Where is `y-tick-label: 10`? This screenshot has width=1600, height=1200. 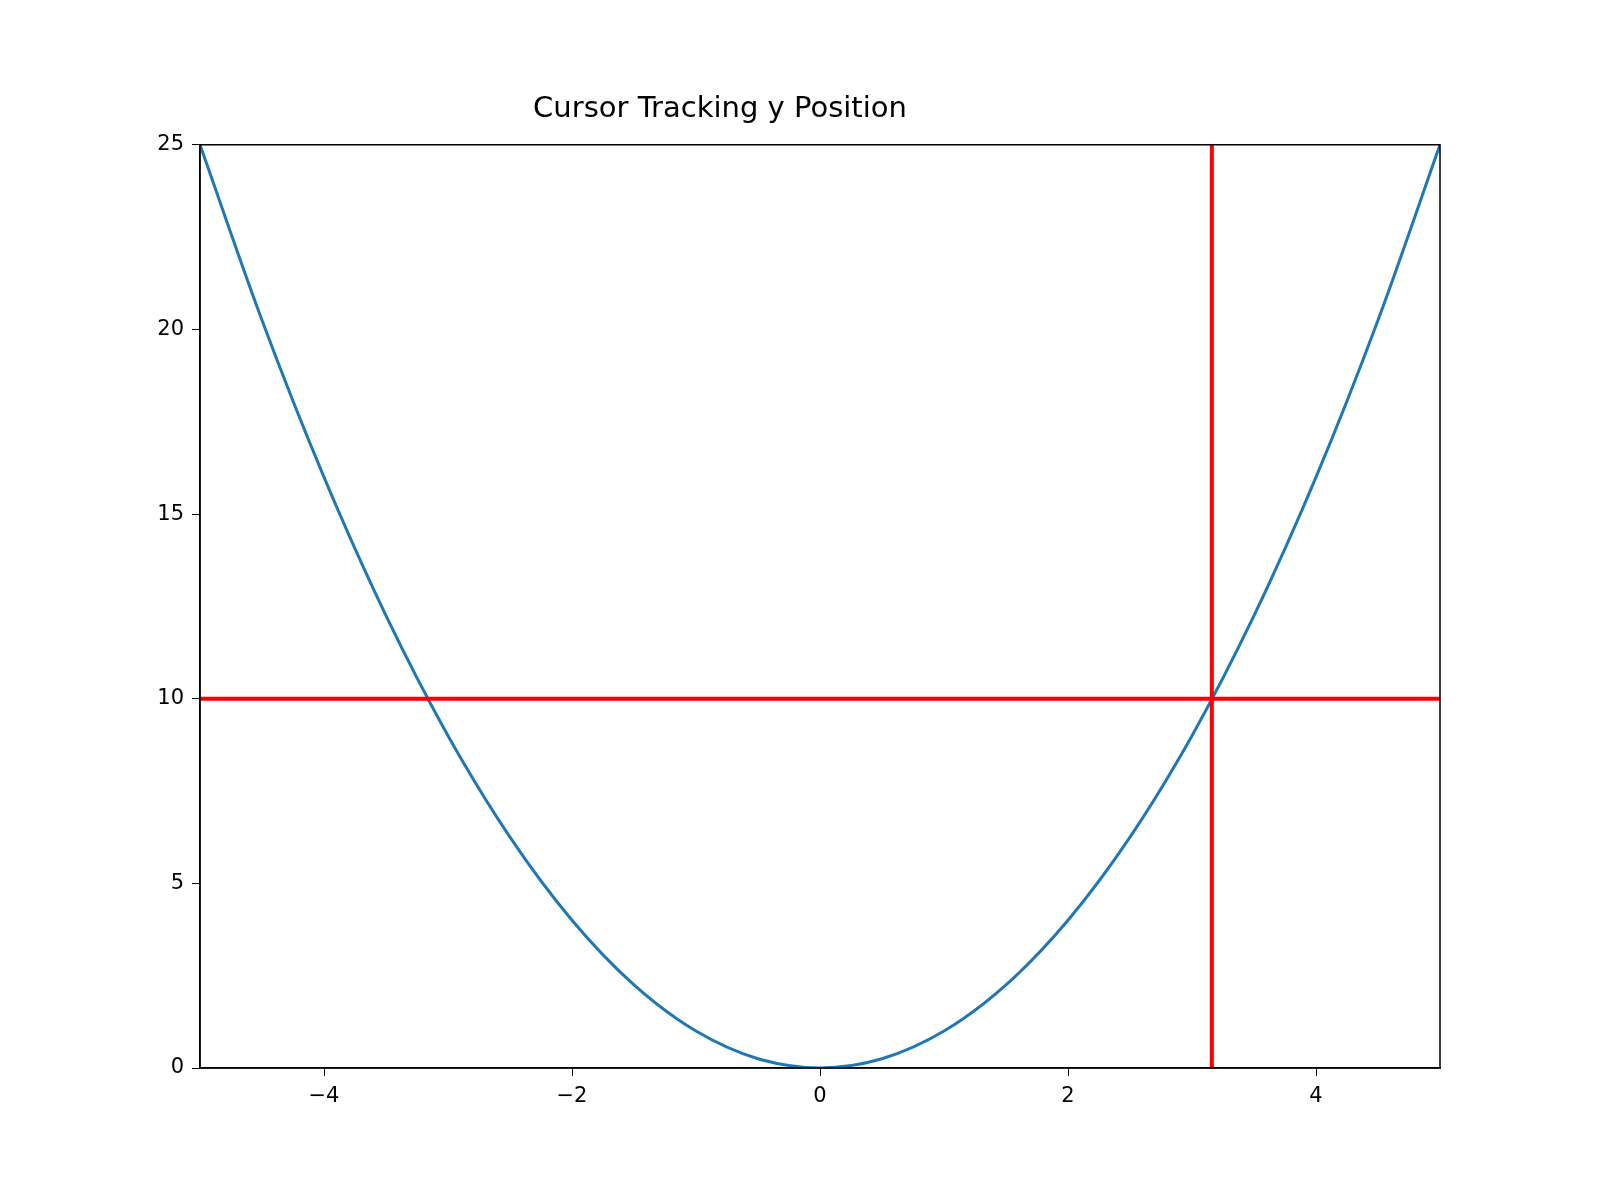
y-tick-label: 10 is located at coordinates (170, 697).